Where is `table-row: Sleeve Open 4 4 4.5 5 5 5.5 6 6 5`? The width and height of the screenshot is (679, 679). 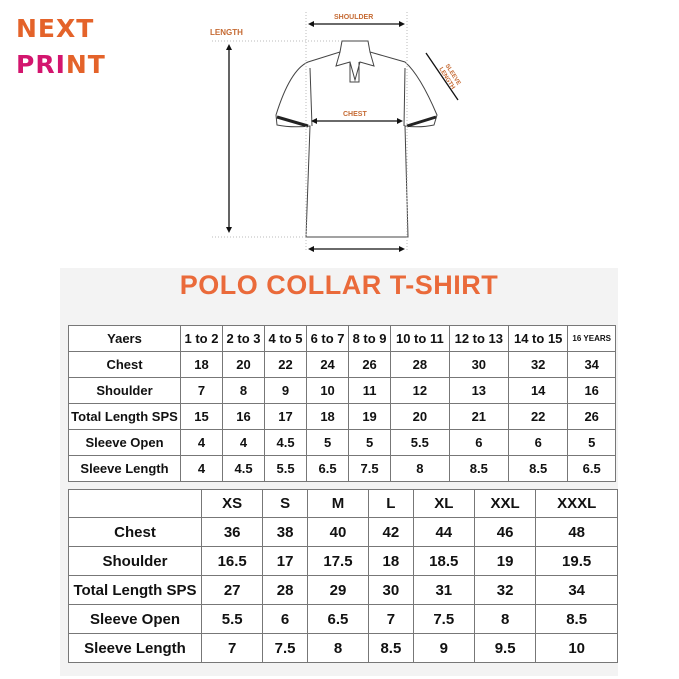 table-row: Sleeve Open 4 4 4.5 5 5 5.5 6 6 5 is located at coordinates (342, 442).